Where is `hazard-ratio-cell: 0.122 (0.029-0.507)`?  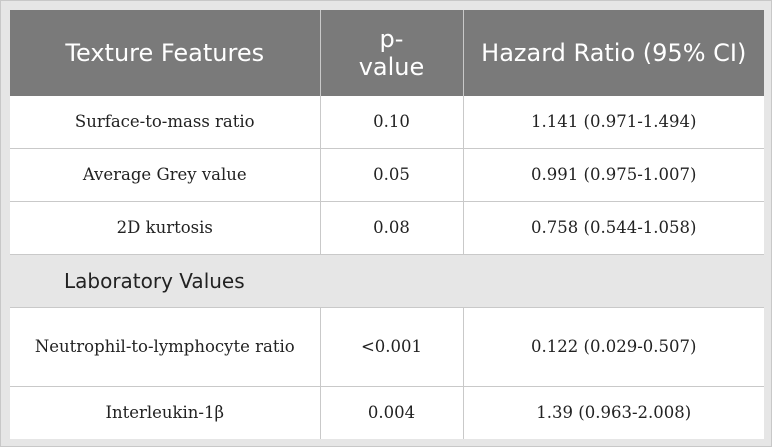
hazard-ratio-cell: 0.122 (0.029-0.507) is located at coordinates (613, 347).